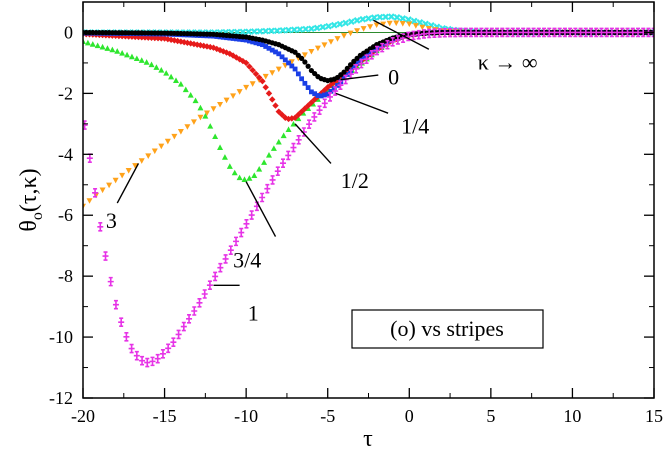 This screenshot has height=452, width=664. Describe the element at coordinates (415, 125) in the screenshot. I see `annotation-label: 1/4` at that location.